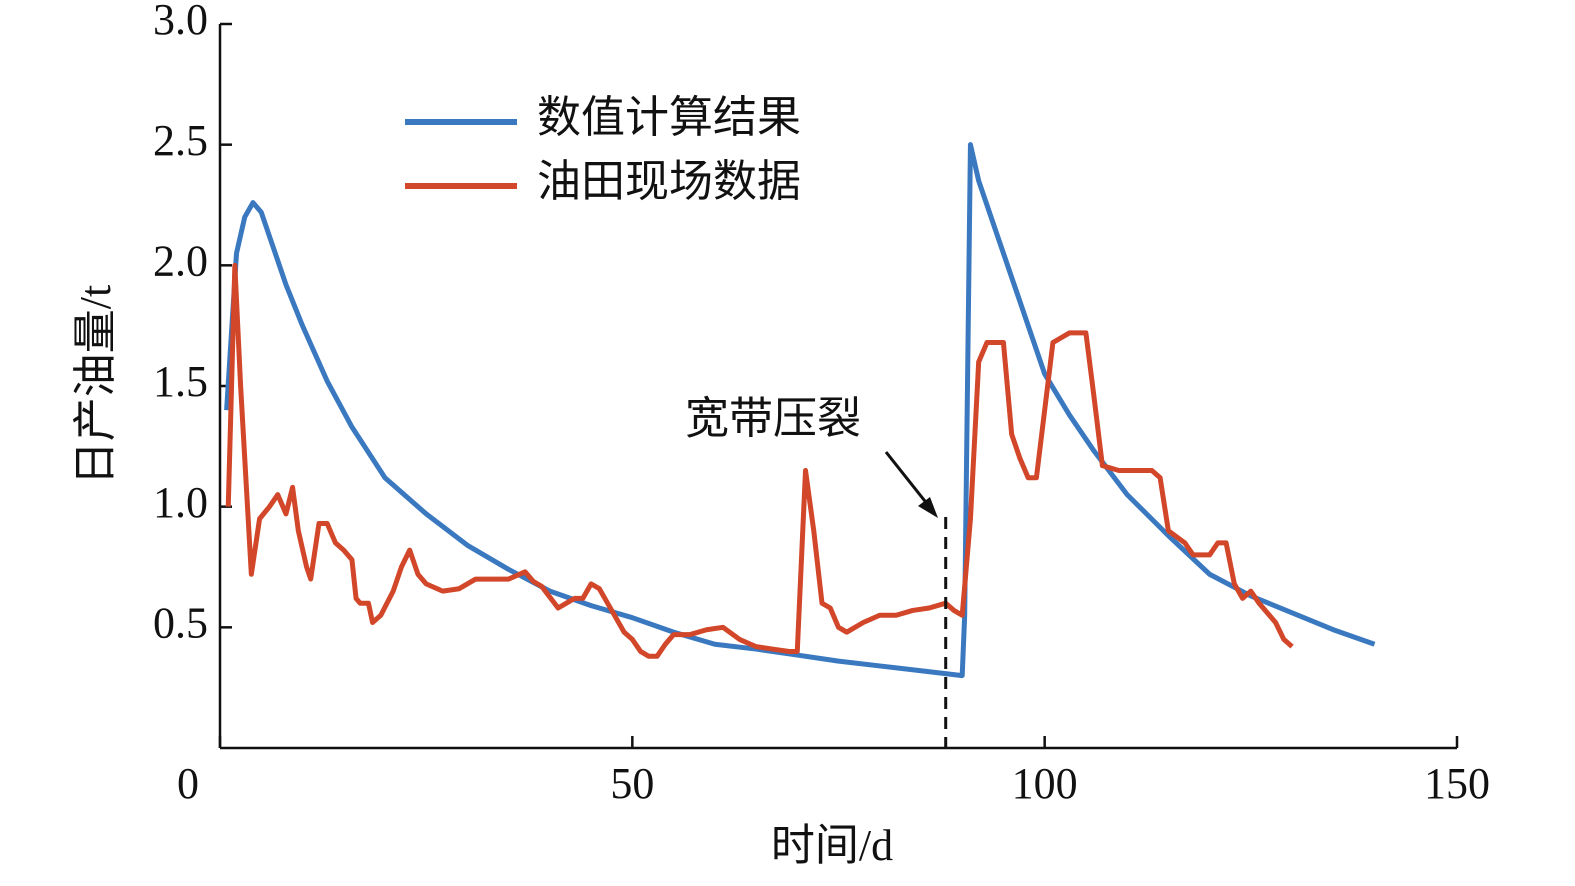  What do you see at coordinates (669, 117) in the screenshot?
I see `legend-label: 数值计算结果` at bounding box center [669, 117].